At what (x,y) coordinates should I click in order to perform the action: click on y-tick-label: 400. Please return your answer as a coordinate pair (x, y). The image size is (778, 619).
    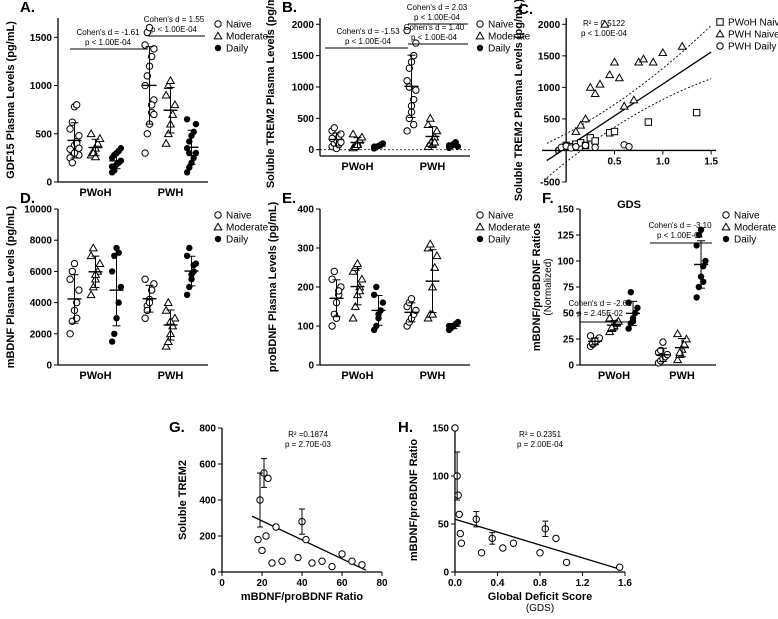
    Looking at the image, I should click on (207, 501).